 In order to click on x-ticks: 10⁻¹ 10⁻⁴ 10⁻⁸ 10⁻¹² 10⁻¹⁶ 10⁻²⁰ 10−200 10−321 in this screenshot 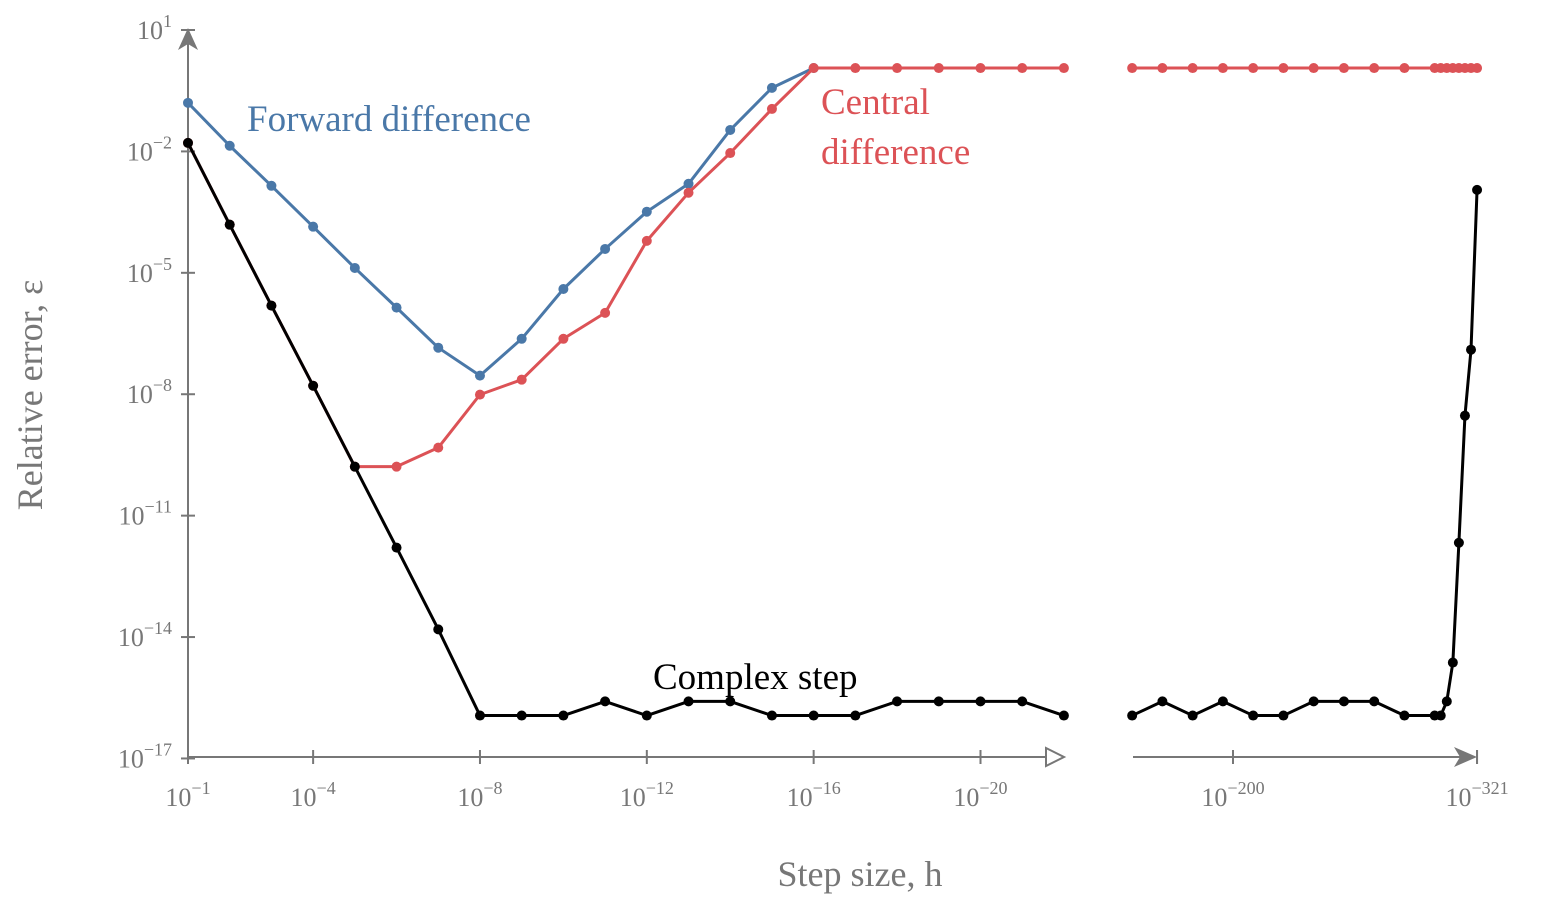, I will do `click(837, 781)`.